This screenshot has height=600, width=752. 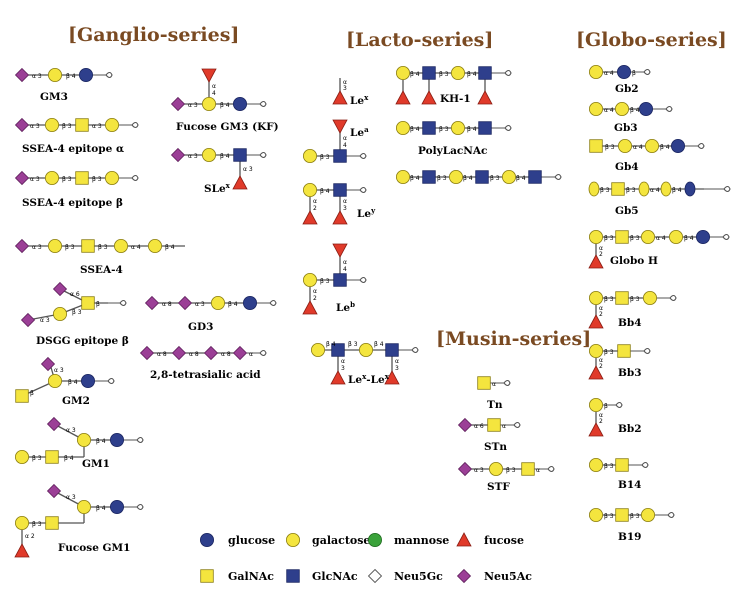 I want to click on glycan-gb3: α 4 β 4 Gb3, so click(x=631, y=118).